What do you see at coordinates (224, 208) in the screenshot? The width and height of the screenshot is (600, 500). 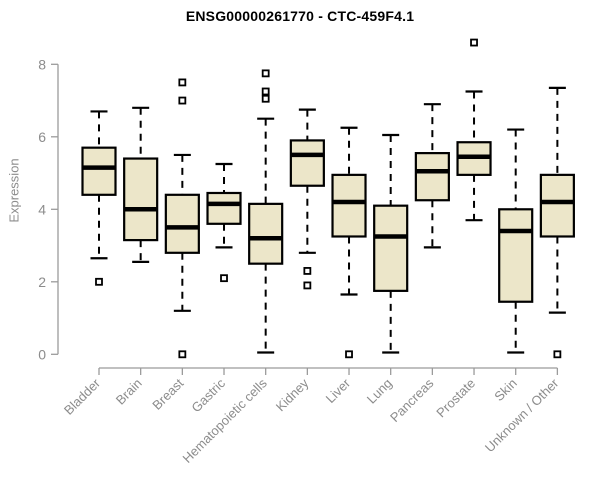 I see `box-gastric` at bounding box center [224, 208].